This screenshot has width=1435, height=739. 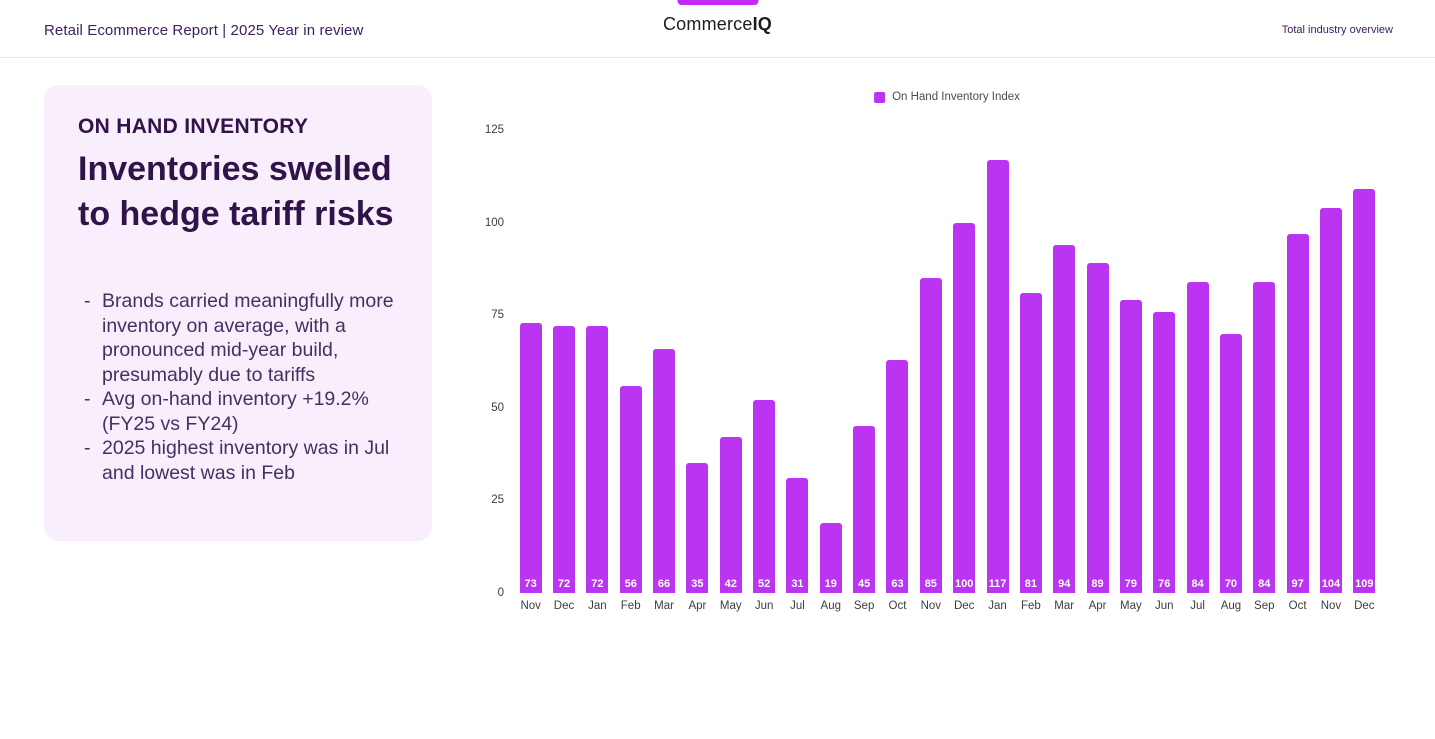 I want to click on bar-value-label: 45, so click(x=864, y=584).